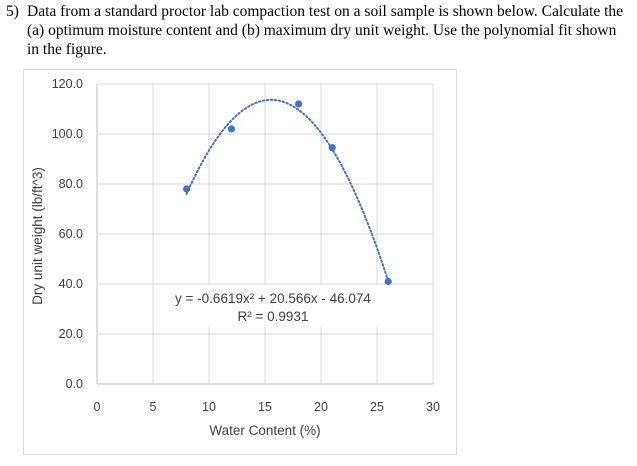 The width and height of the screenshot is (637, 466). What do you see at coordinates (71, 334) in the screenshot?
I see `y-tick-label: 20.0` at bounding box center [71, 334].